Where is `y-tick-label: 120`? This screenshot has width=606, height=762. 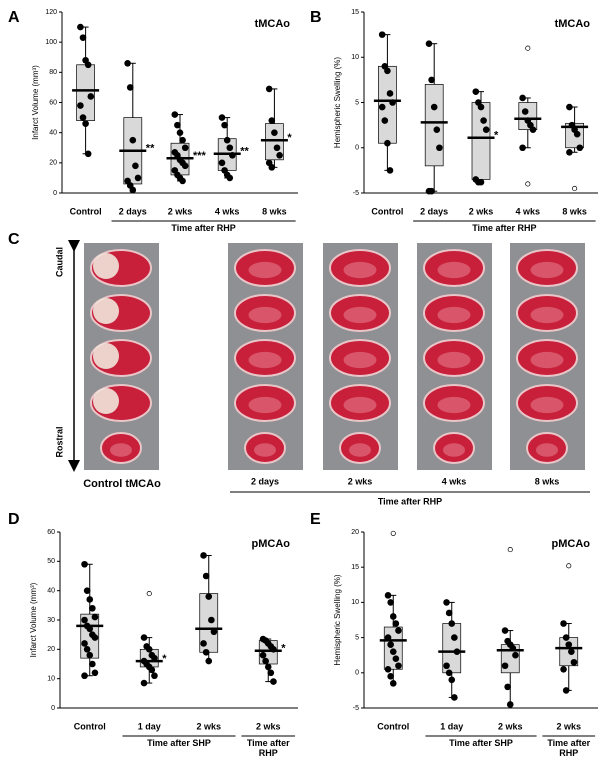
y-tick-label: 120 is located at coordinates (51, 12).